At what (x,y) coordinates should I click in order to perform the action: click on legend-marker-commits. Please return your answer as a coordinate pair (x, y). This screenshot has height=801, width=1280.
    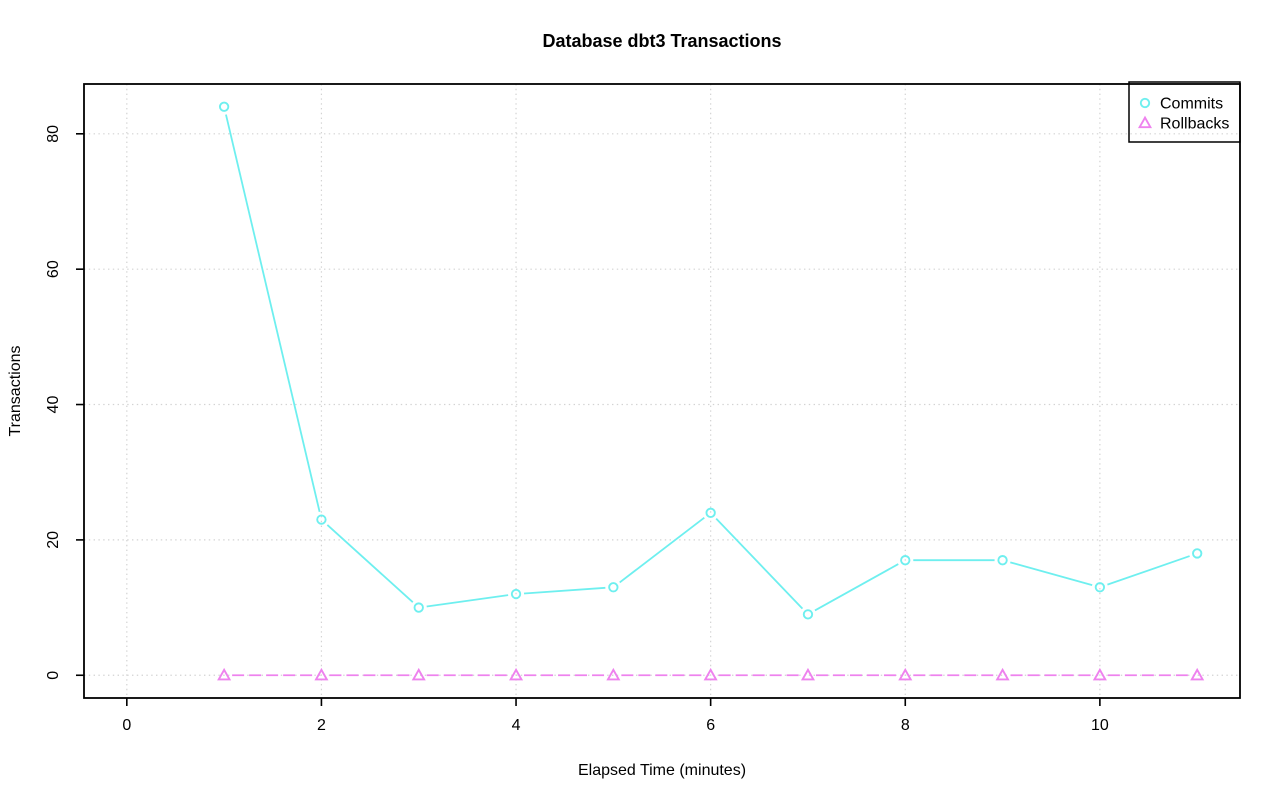
    Looking at the image, I should click on (1145, 103).